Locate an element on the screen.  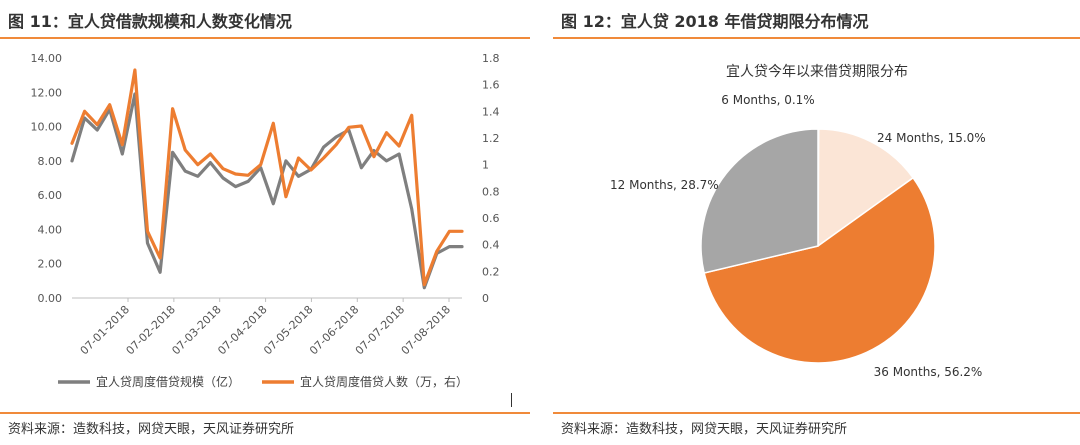
y-right-tick-label: 1.8 is located at coordinates (491, 58).